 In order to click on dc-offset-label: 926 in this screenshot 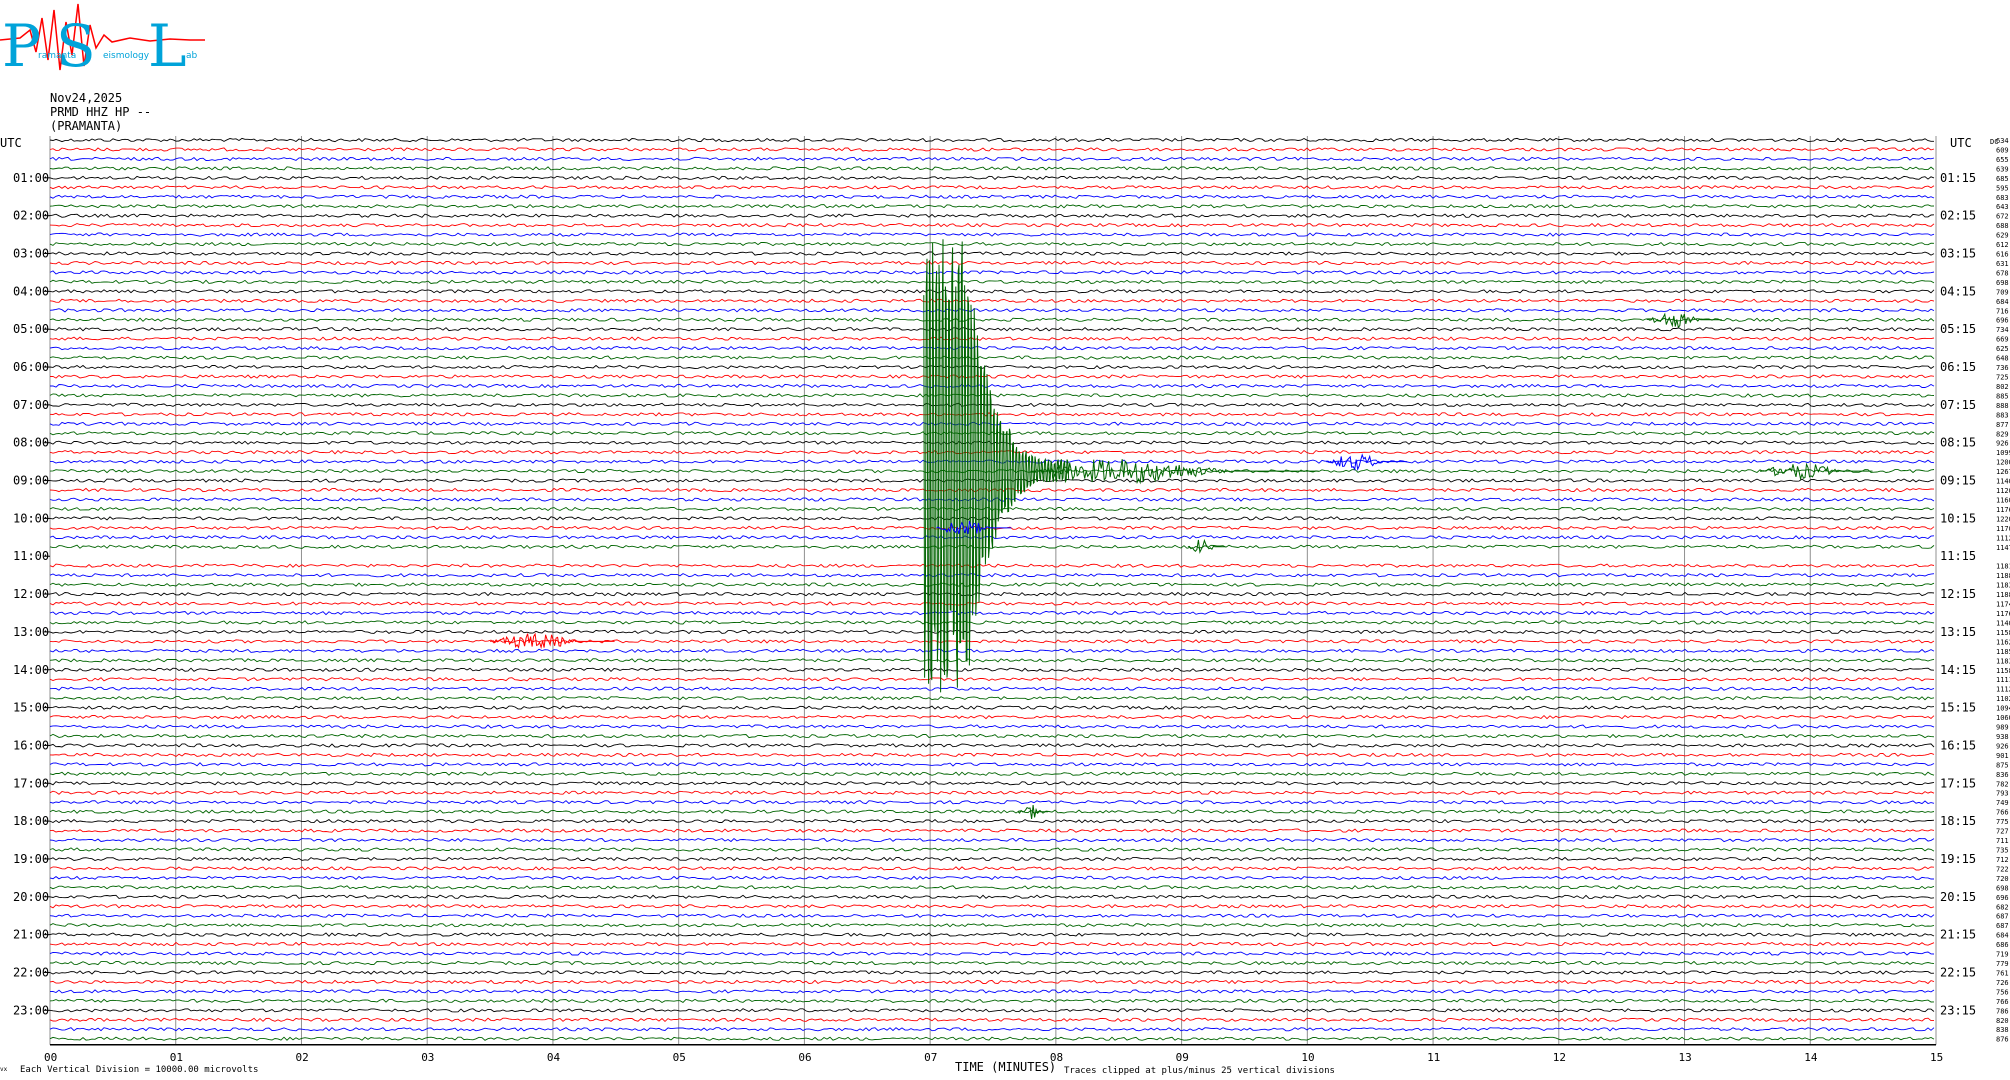, I will do `click(2002, 746)`.